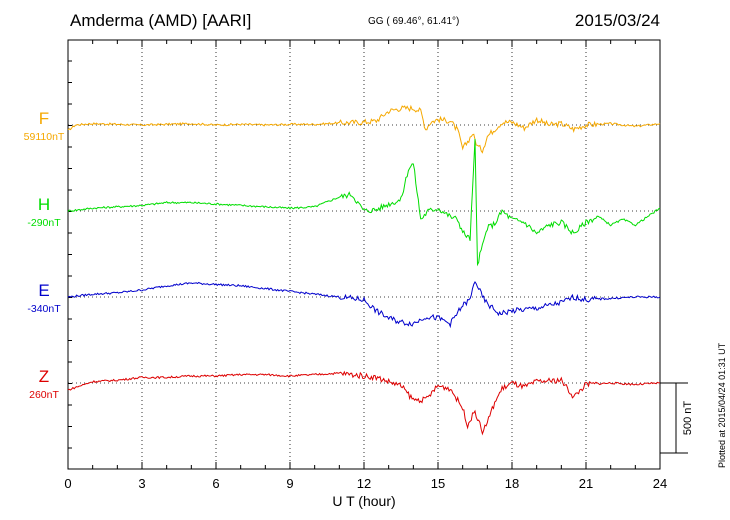 The height and width of the screenshot is (520, 730). What do you see at coordinates (161, 20) in the screenshot?
I see `station-title: Amderma (AMD) [AARI]` at bounding box center [161, 20].